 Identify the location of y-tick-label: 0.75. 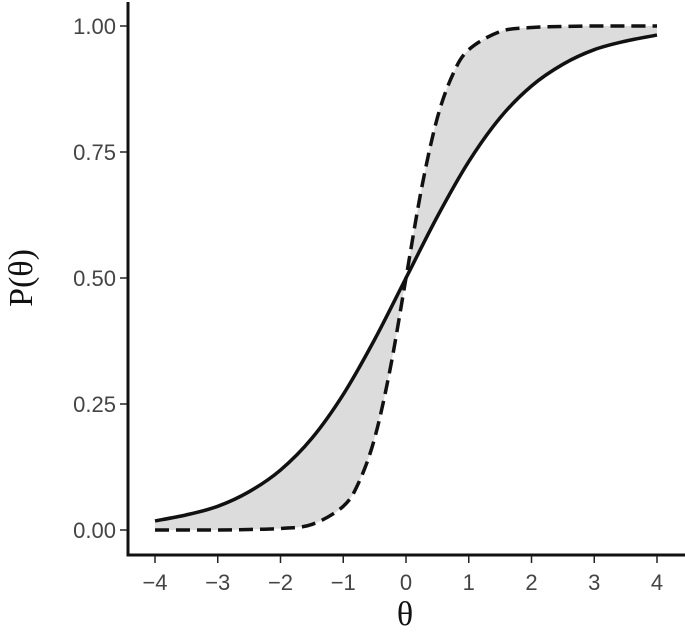
(94, 152).